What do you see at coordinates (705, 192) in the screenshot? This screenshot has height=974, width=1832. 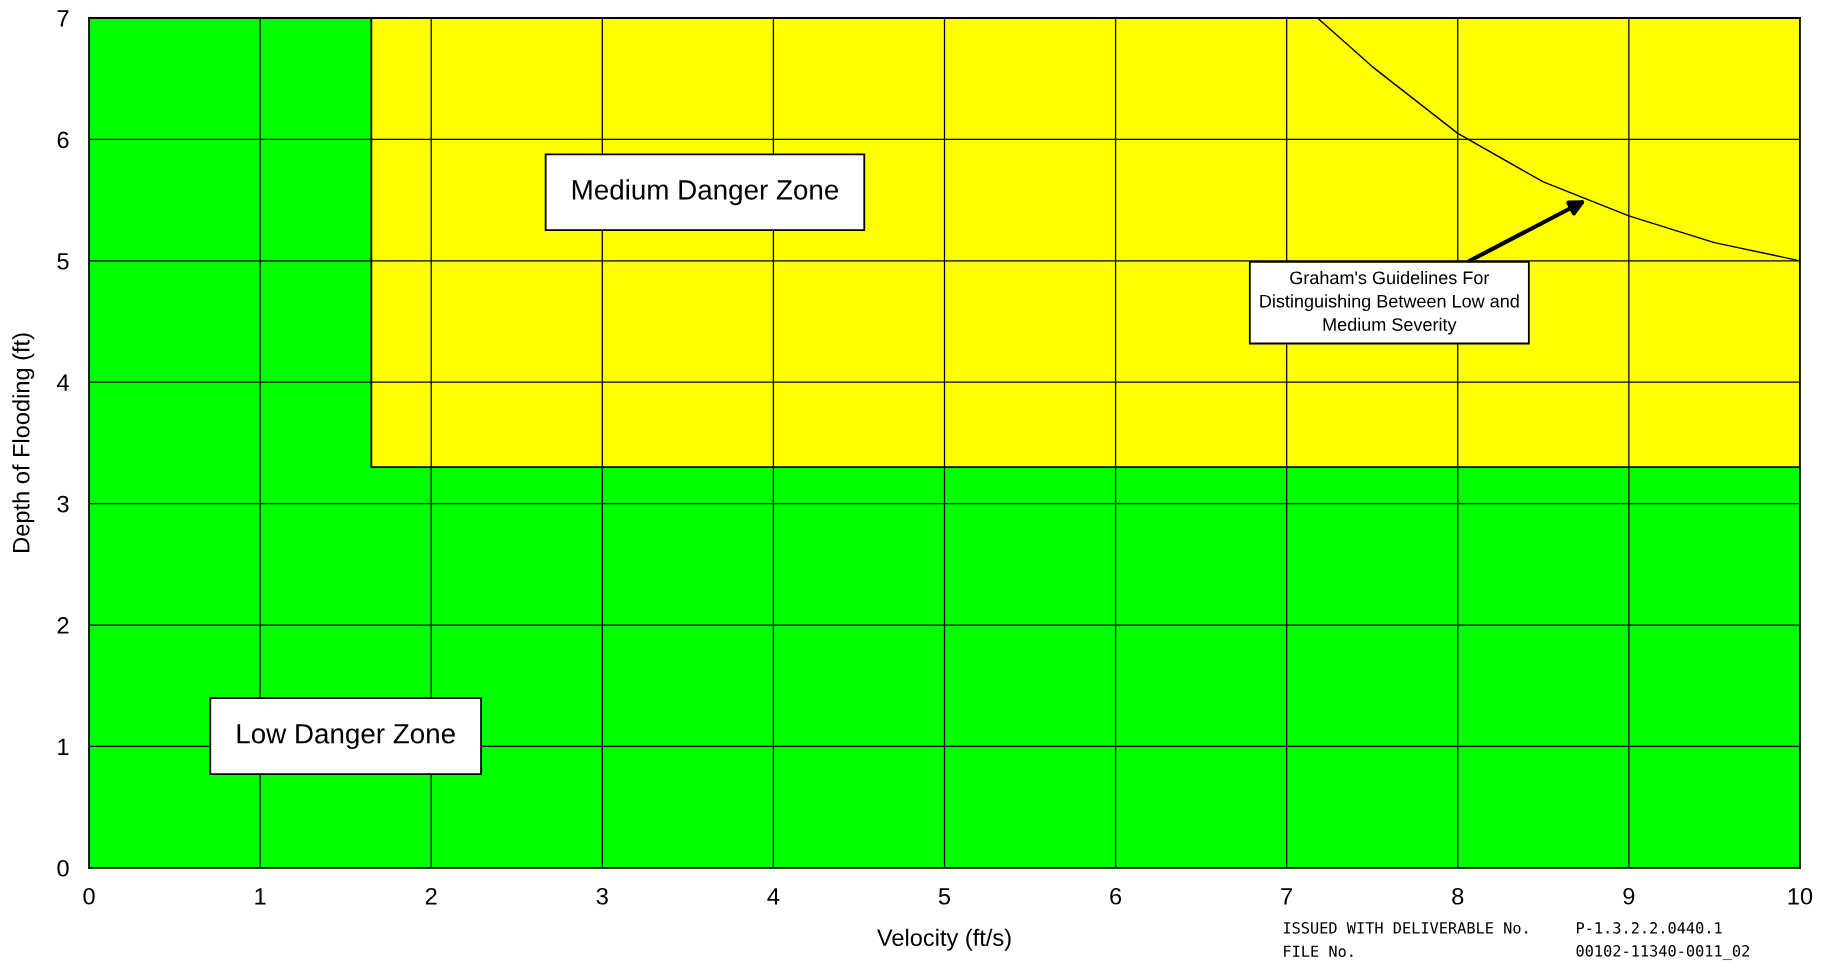 I see `annotation: Medium Danger Zone` at bounding box center [705, 192].